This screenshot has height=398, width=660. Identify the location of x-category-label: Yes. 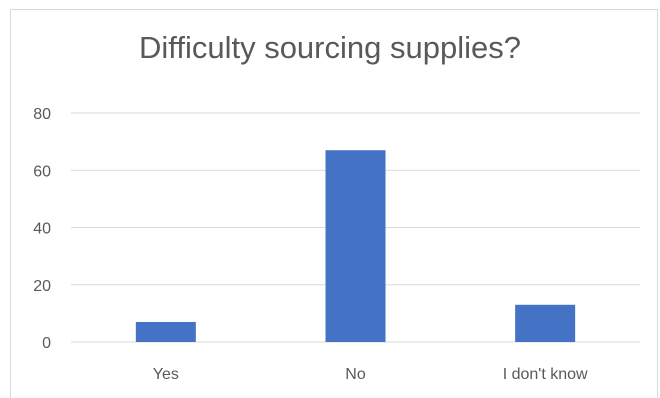
(166, 374).